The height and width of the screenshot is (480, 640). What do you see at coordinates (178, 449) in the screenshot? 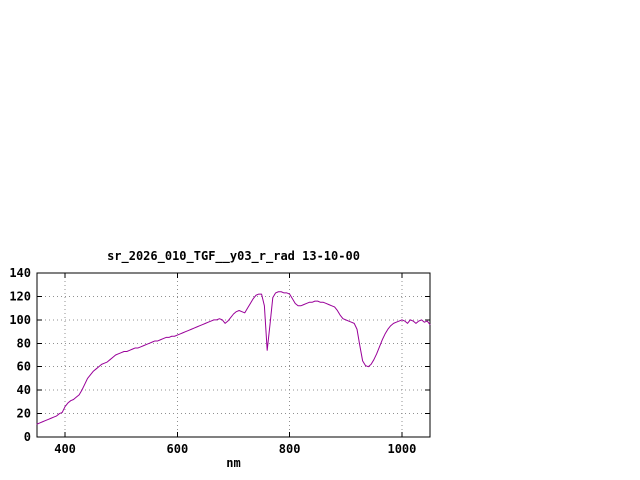
I see `x-tick-label: 600` at bounding box center [178, 449].